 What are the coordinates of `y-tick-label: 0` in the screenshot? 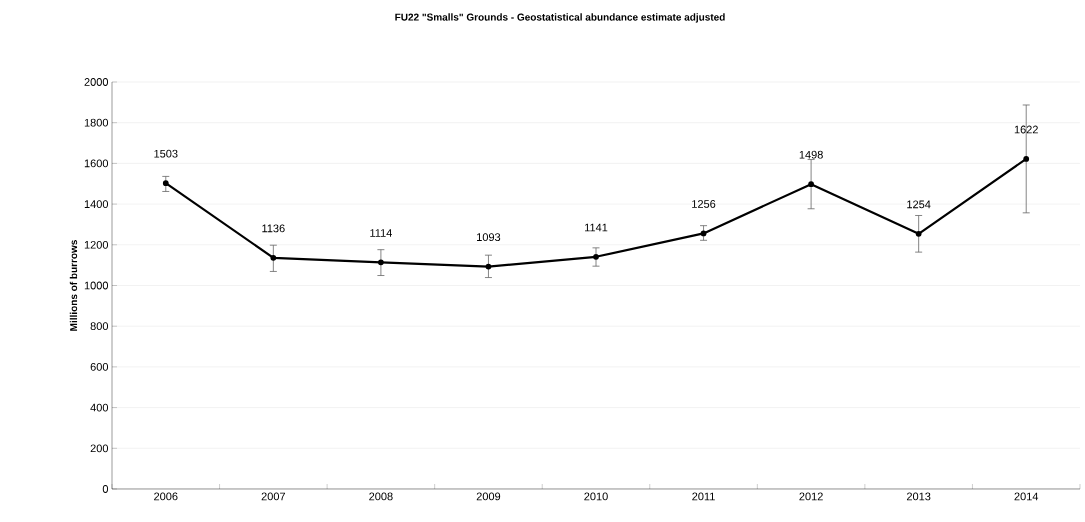 It's located at (105, 489).